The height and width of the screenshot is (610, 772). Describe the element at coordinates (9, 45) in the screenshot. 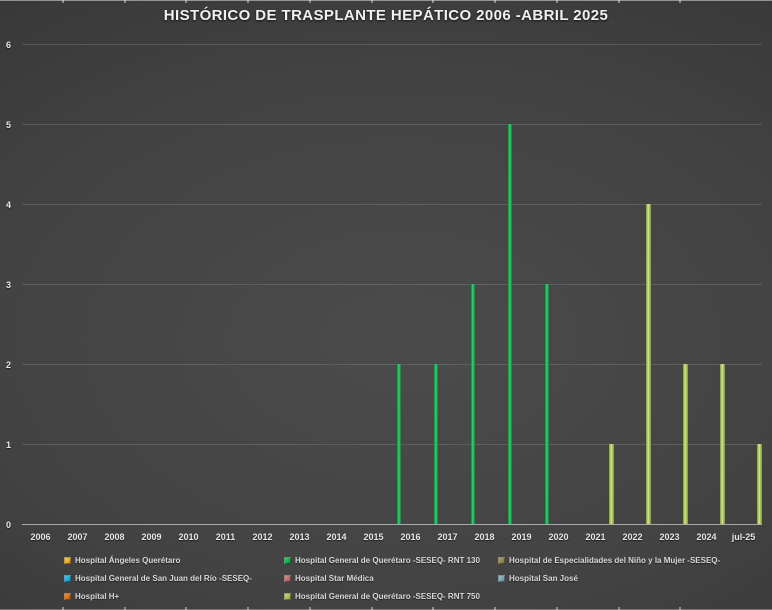

I see `y-tick-label: 6` at that location.